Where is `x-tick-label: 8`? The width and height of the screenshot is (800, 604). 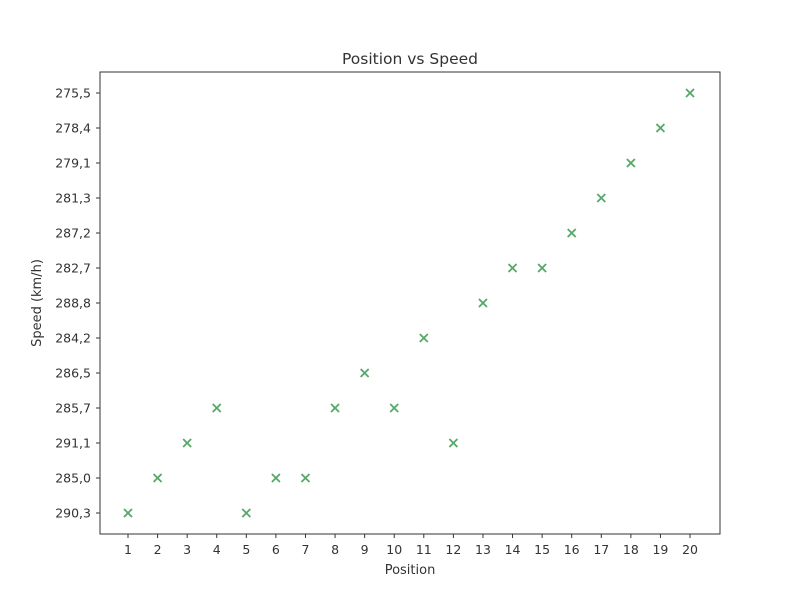
x-tick-label: 8 is located at coordinates (335, 549).